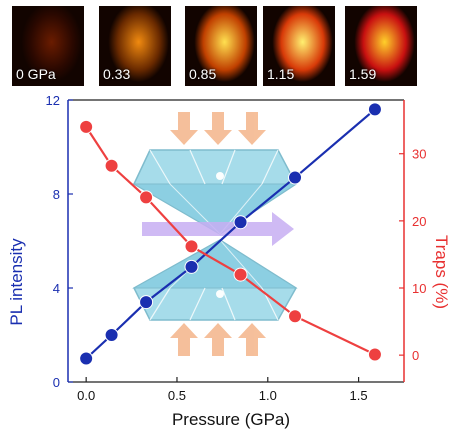 The height and width of the screenshot is (433, 453). What do you see at coordinates (117, 74) in the screenshot?
I see `pl-image-label-1: 0.33` at bounding box center [117, 74].